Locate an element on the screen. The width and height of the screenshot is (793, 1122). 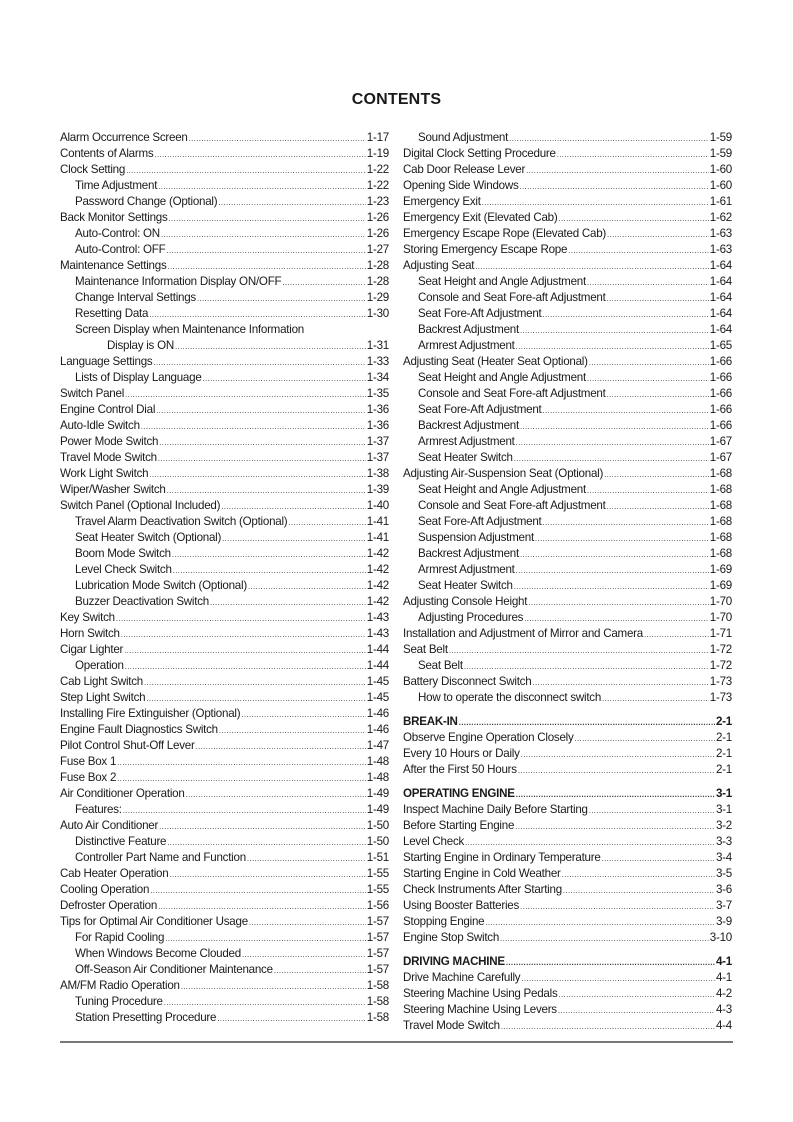
toc-entry: Opening Side Windows 1-60 is located at coordinates (567, 186).